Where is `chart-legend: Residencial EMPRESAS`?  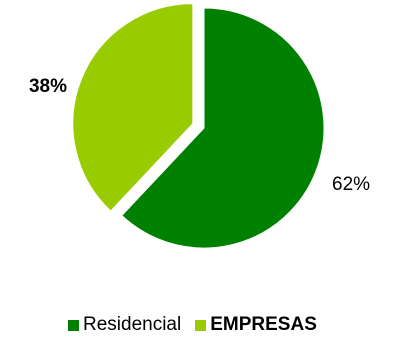
chart-legend: Residencial EMPRESAS is located at coordinates (199, 325).